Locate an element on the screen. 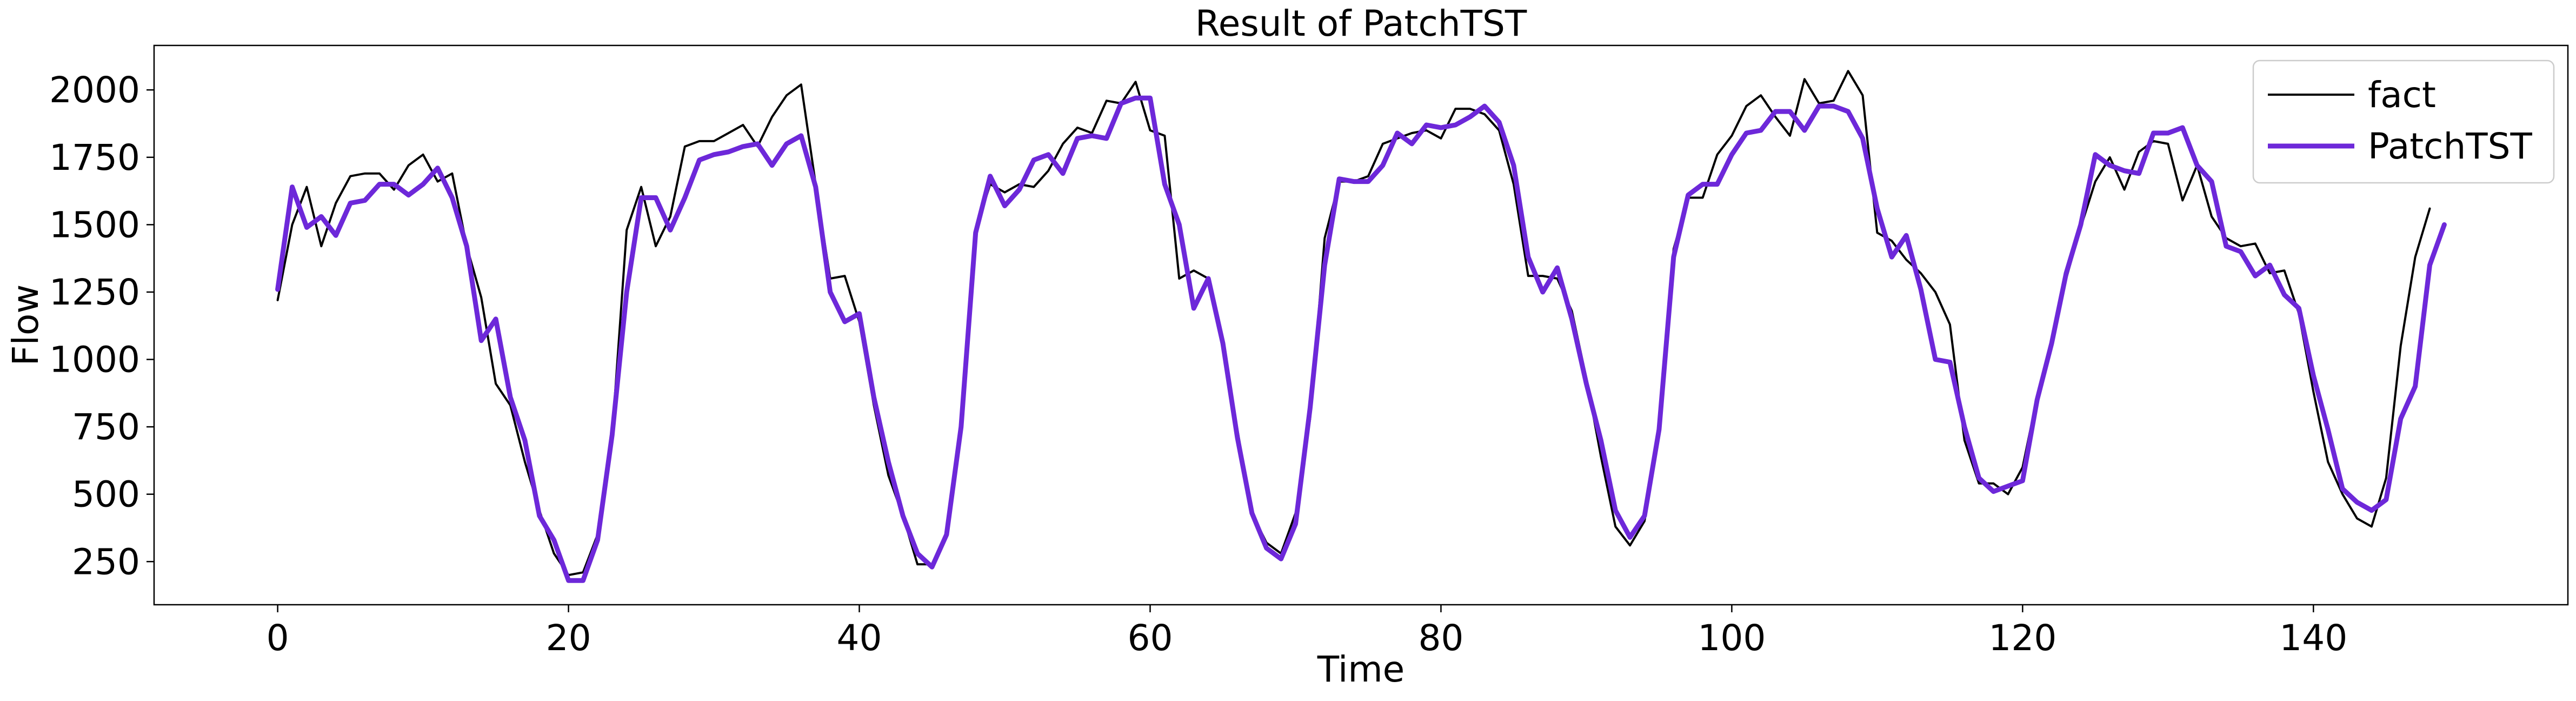 This screenshot has height=701, width=2576. y-tick-label: 500 is located at coordinates (106, 494).